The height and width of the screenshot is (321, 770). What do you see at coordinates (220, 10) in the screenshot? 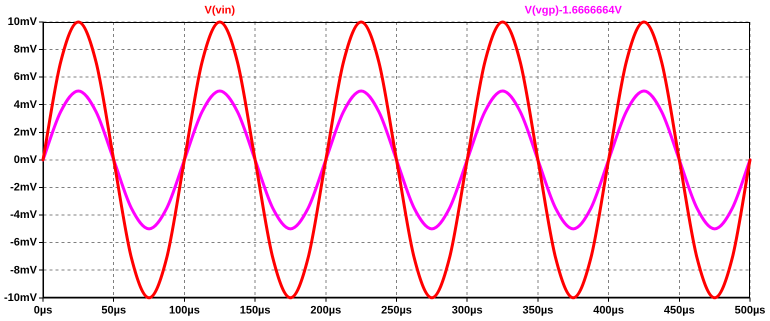
I see `series-label: V(vin)` at bounding box center [220, 10].